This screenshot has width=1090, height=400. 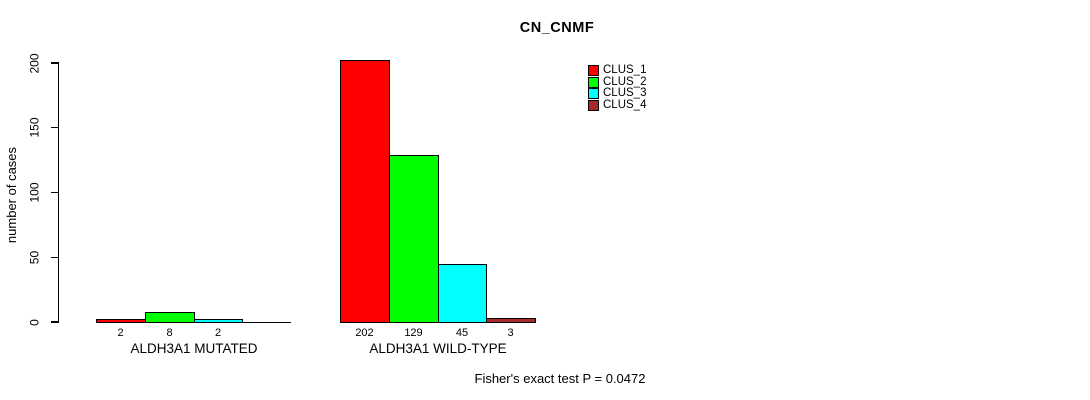 What do you see at coordinates (625, 93) in the screenshot?
I see `legend-label-clus-3: CLUS_3` at bounding box center [625, 93].